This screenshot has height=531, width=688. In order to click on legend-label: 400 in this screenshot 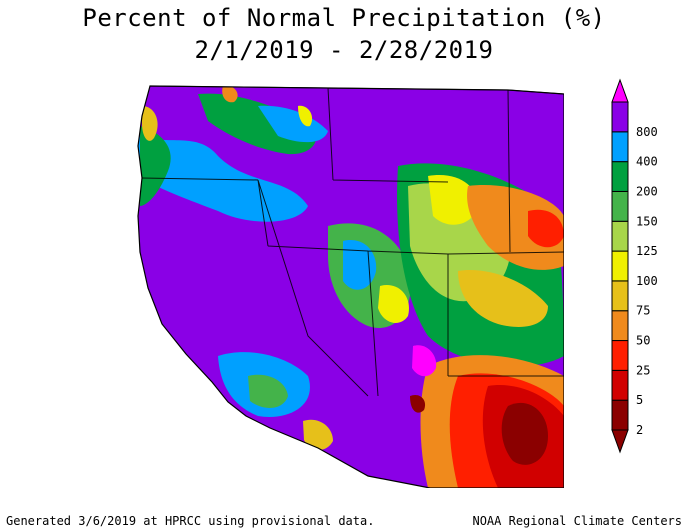, I will do `click(647, 162)`.